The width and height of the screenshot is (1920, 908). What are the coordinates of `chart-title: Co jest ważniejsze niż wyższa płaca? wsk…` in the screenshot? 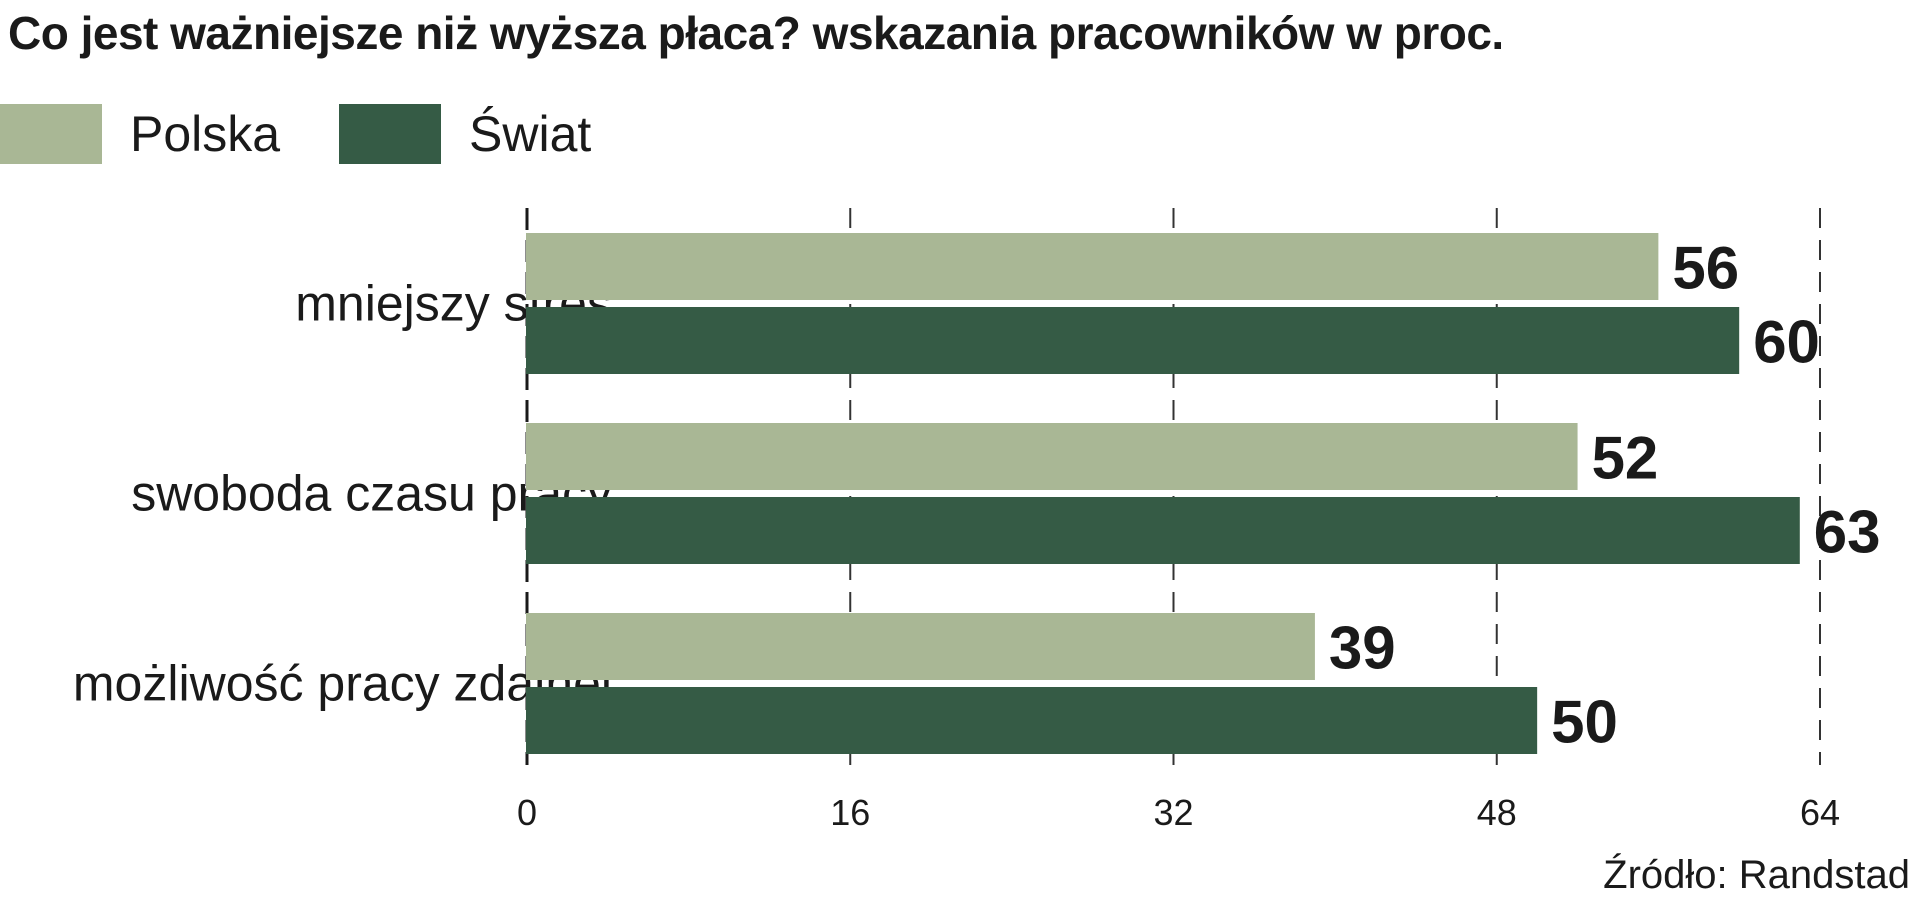 It's located at (756, 33).